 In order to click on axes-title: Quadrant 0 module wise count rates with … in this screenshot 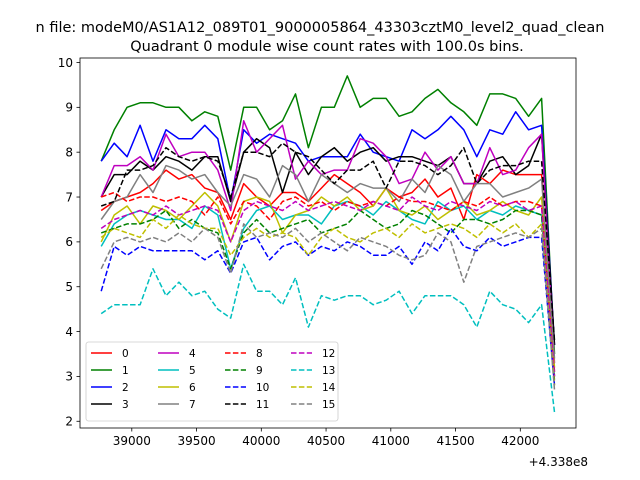, I will do `click(327, 47)`.